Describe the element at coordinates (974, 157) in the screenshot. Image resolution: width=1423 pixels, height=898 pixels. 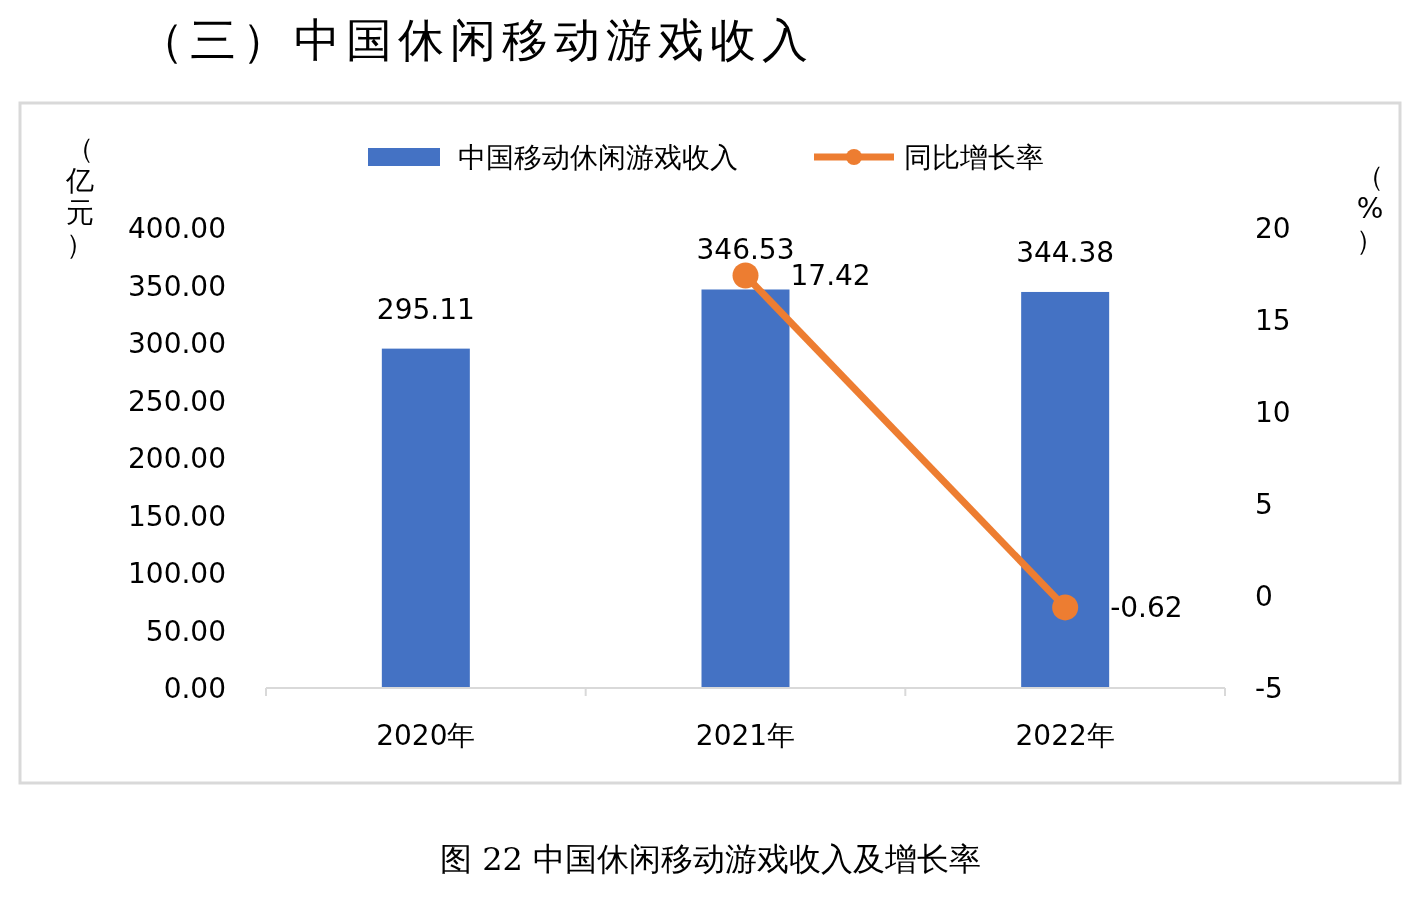
I see `legend-label: 同比增长率` at that location.